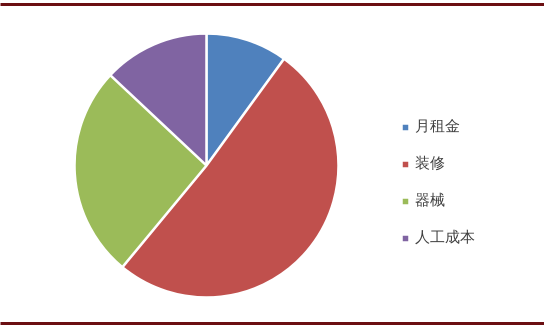  I want to click on legend-label: 月租金, so click(437, 126).